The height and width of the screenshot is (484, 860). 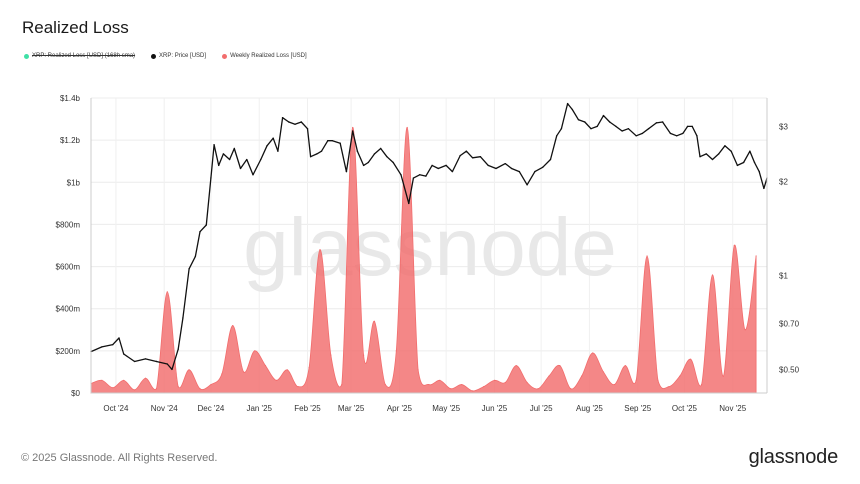 What do you see at coordinates (783, 181) in the screenshot?
I see `y-right-tick-label: $2` at bounding box center [783, 181].